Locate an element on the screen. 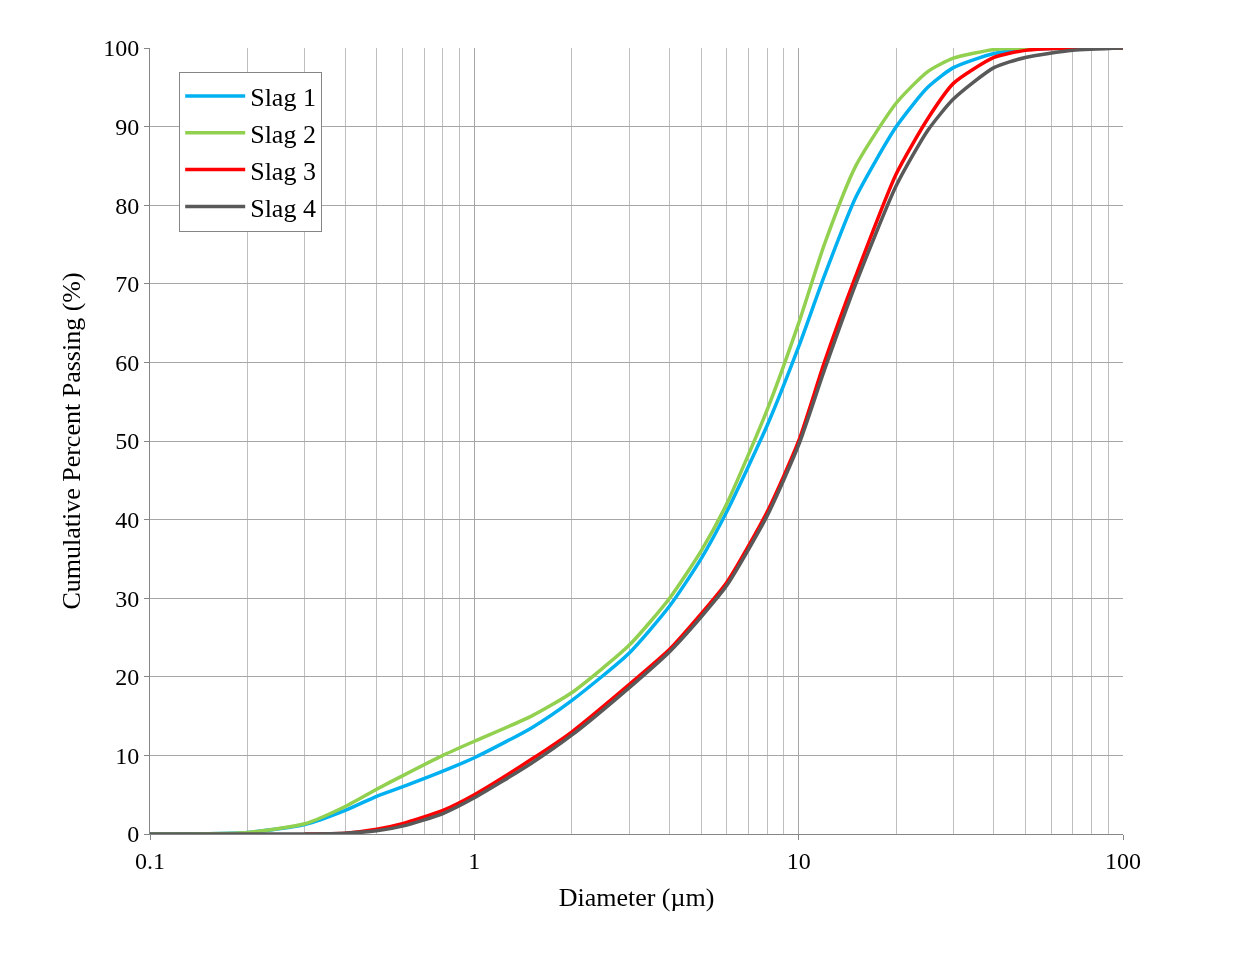  legend-label: Slag 1 is located at coordinates (283, 98).